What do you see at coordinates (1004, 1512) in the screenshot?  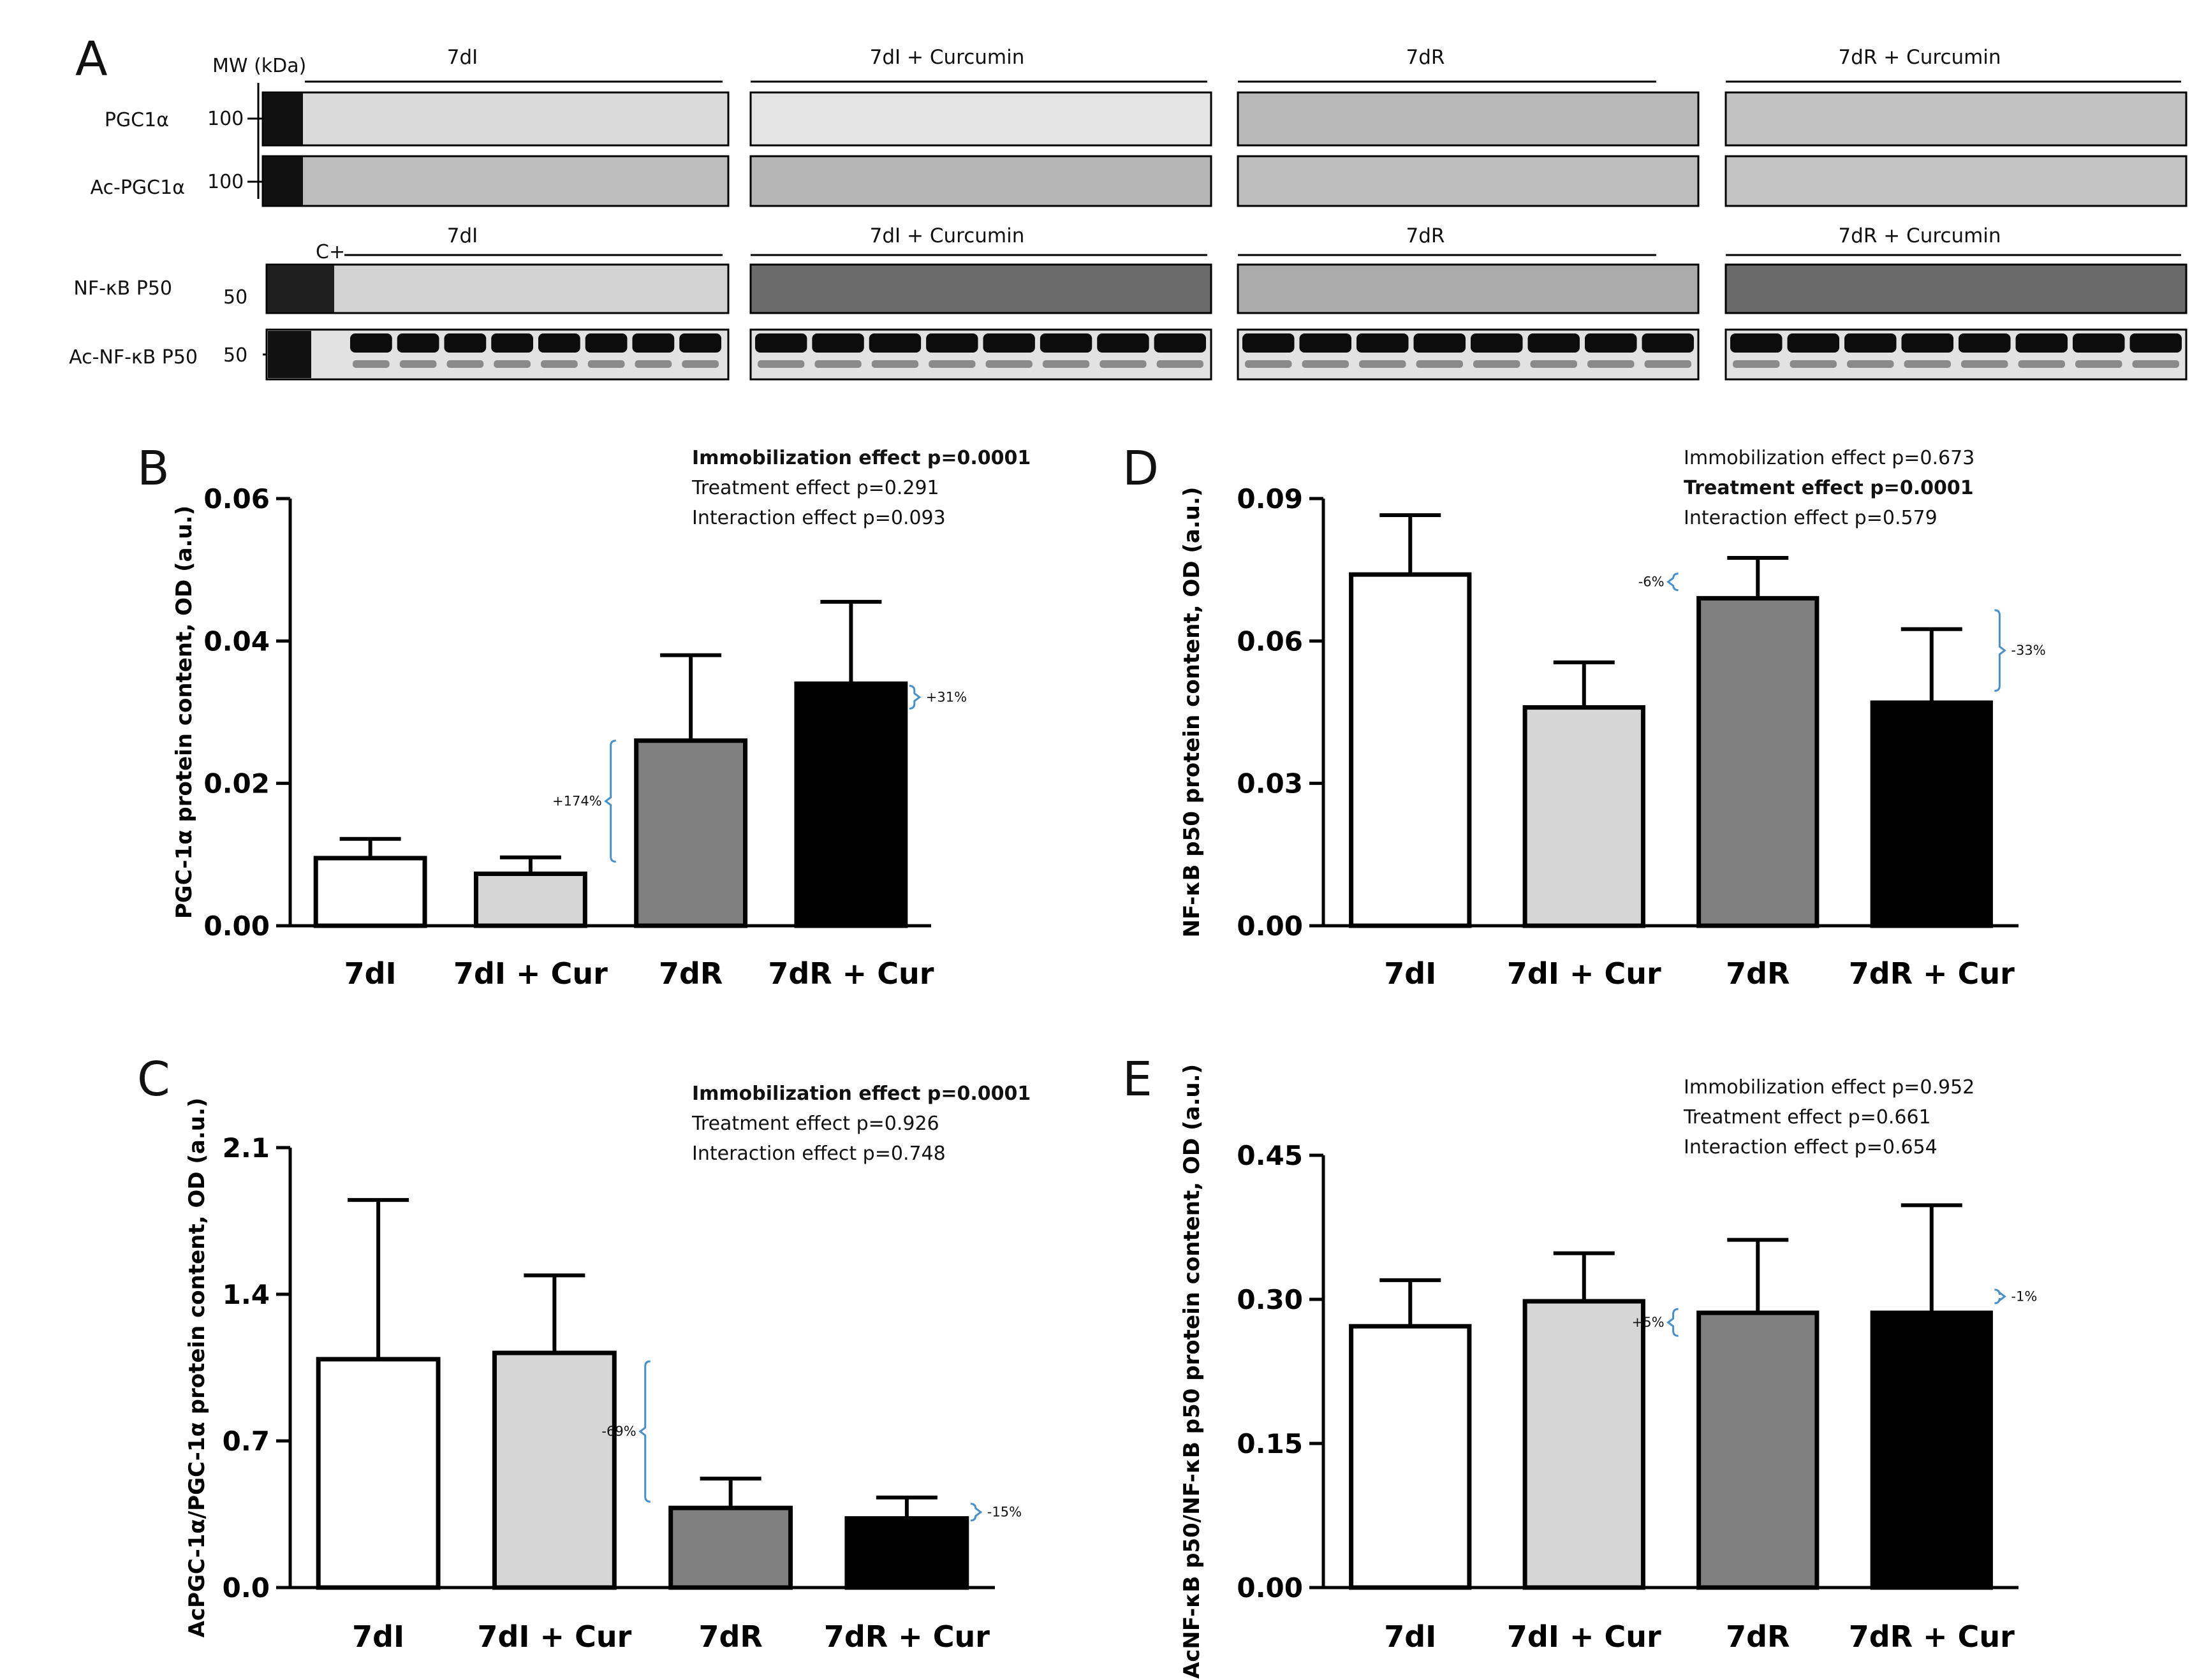 I see `percent-change-label: -15%` at bounding box center [1004, 1512].